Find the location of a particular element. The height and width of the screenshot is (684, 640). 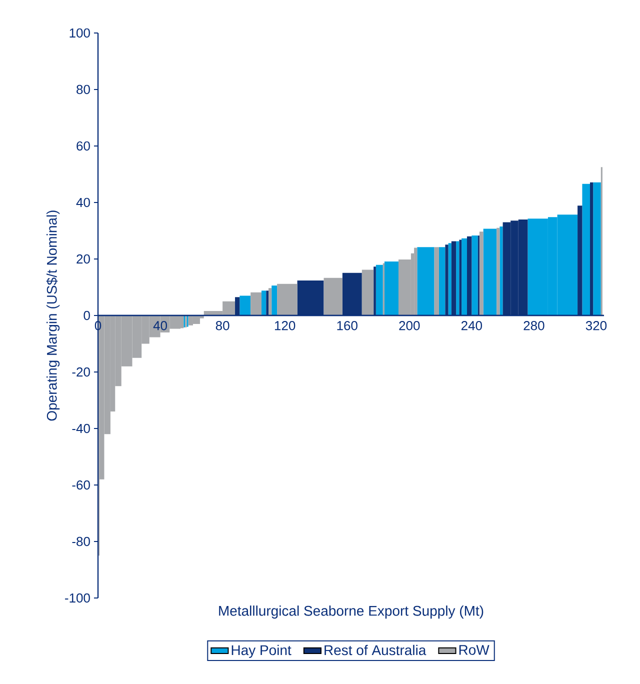

x-axis-title: Metalllurgical Seaborne Export Supply (Mt) is located at coordinates (351, 612).